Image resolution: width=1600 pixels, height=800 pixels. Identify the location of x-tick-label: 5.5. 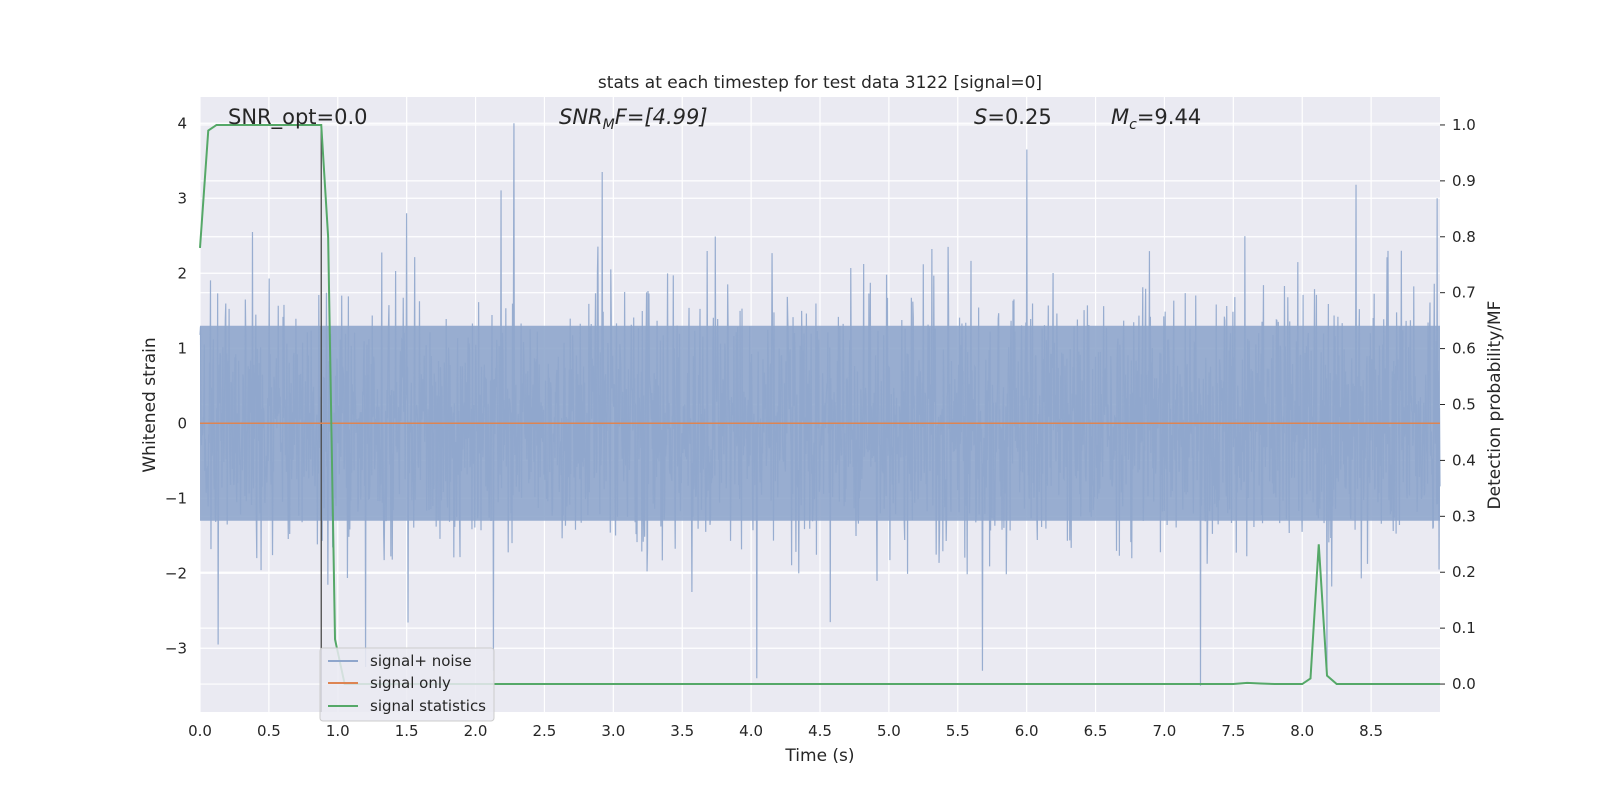
(958, 731).